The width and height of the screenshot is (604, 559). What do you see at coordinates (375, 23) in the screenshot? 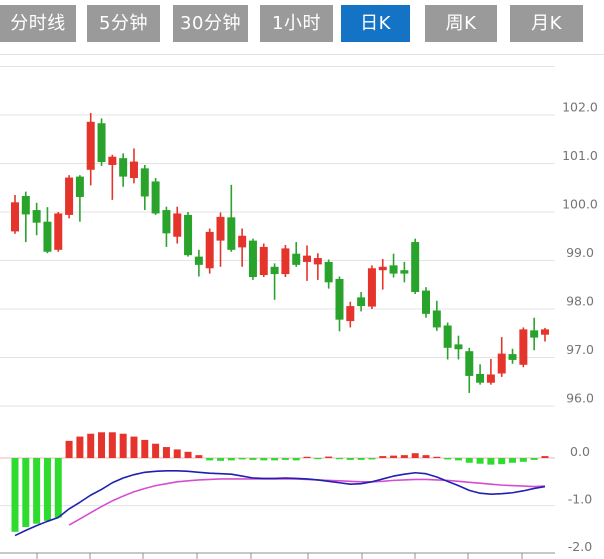
I see `tab-daily-k: 日K` at bounding box center [375, 23].